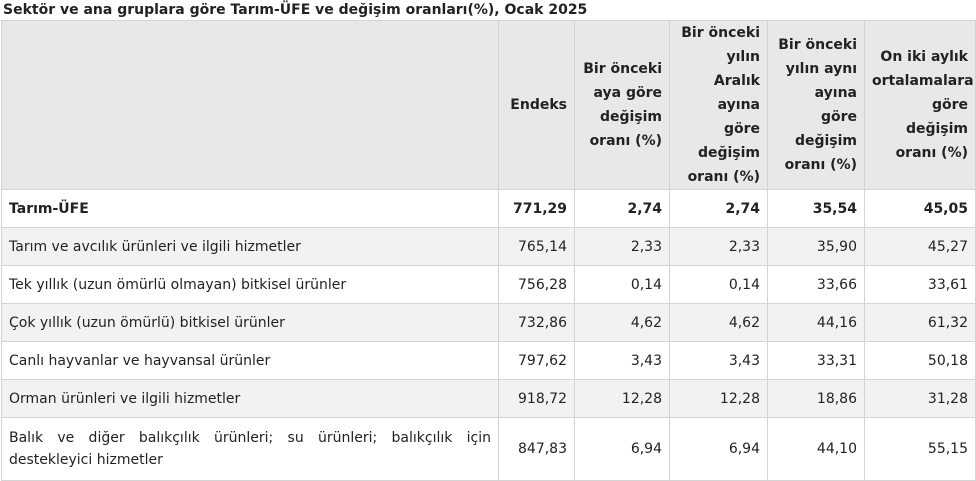 This screenshot has height=481, width=976. What do you see at coordinates (536, 360) in the screenshot?
I see `endeks-value: 797,62` at bounding box center [536, 360].